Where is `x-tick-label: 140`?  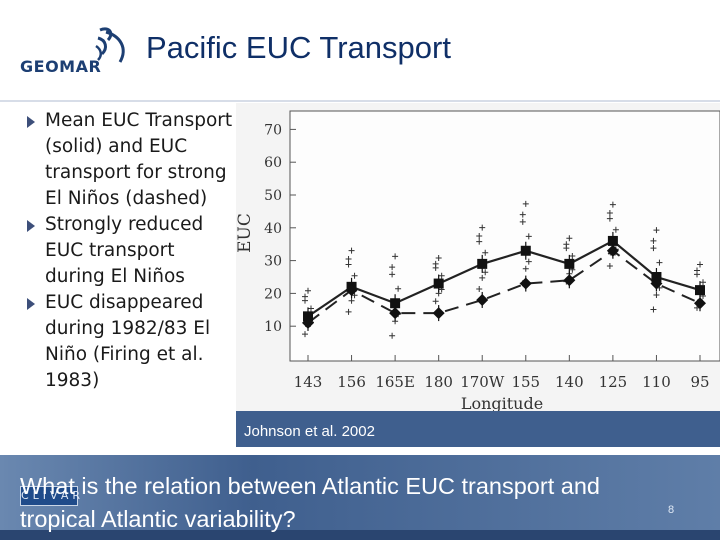 x-tick-label: 140 is located at coordinates (569, 382).